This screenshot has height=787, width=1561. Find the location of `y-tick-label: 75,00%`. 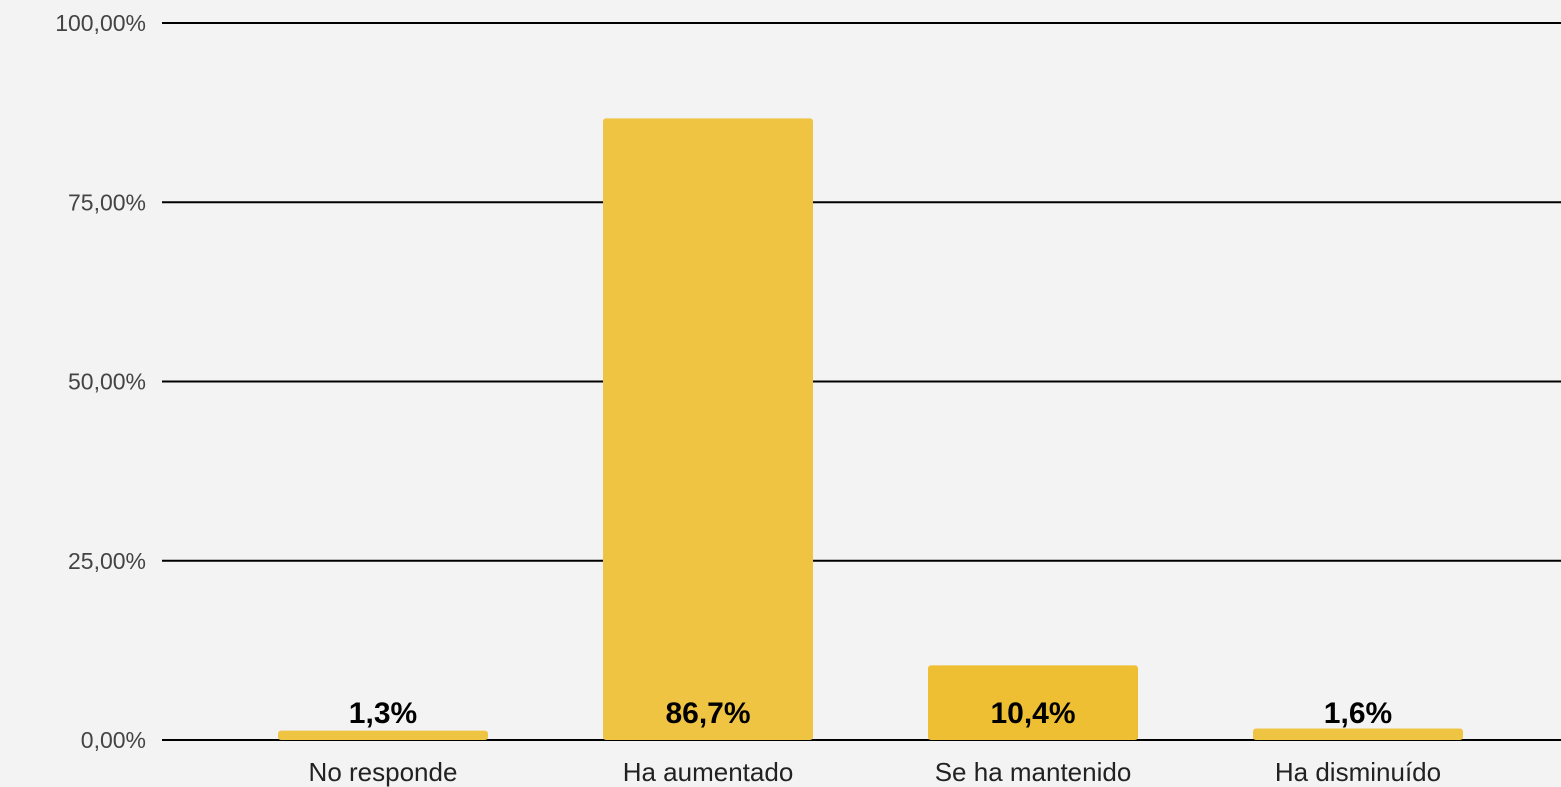

y-tick-label: 75,00% is located at coordinates (107, 202).